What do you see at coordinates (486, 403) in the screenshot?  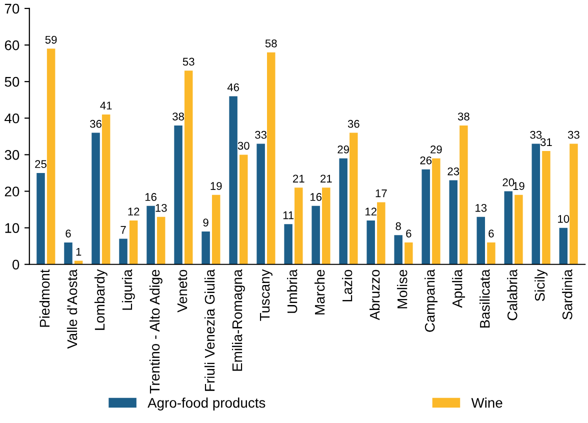 I see `legend-label: Wine` at bounding box center [486, 403].